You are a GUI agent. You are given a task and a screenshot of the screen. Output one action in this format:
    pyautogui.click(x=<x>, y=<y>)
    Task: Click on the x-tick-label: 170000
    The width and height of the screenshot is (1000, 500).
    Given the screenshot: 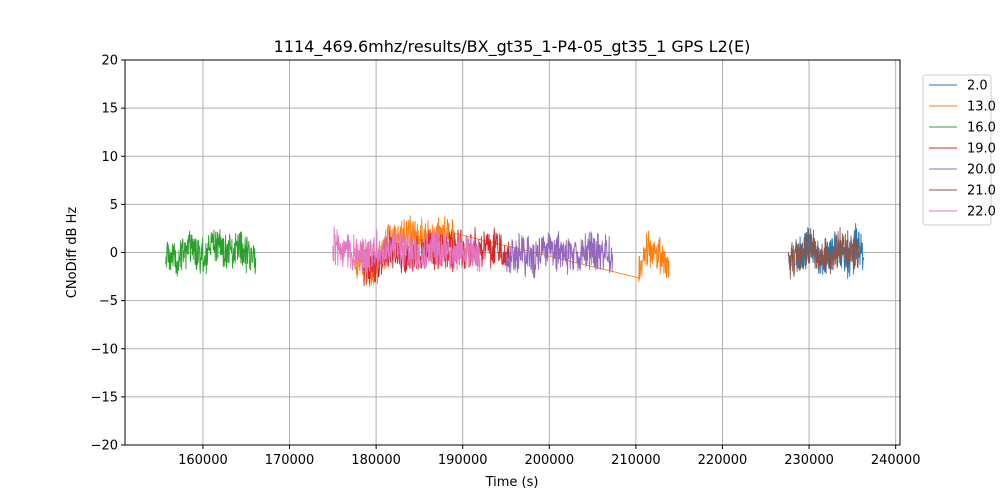 What is the action you would take?
    pyautogui.click(x=290, y=460)
    